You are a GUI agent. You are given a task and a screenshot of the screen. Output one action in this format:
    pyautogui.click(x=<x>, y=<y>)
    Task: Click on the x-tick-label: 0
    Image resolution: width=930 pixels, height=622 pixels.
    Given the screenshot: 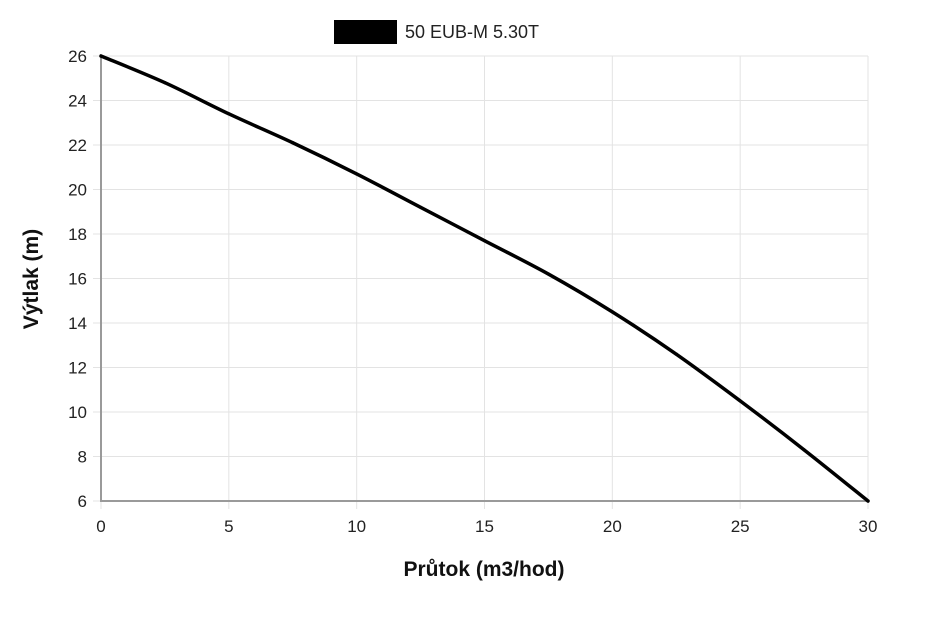 What is the action you would take?
    pyautogui.click(x=100, y=526)
    